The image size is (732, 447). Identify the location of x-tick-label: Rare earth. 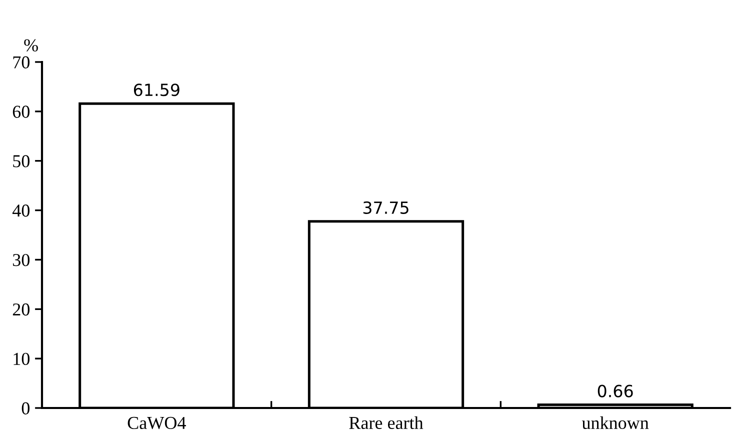
(386, 423).